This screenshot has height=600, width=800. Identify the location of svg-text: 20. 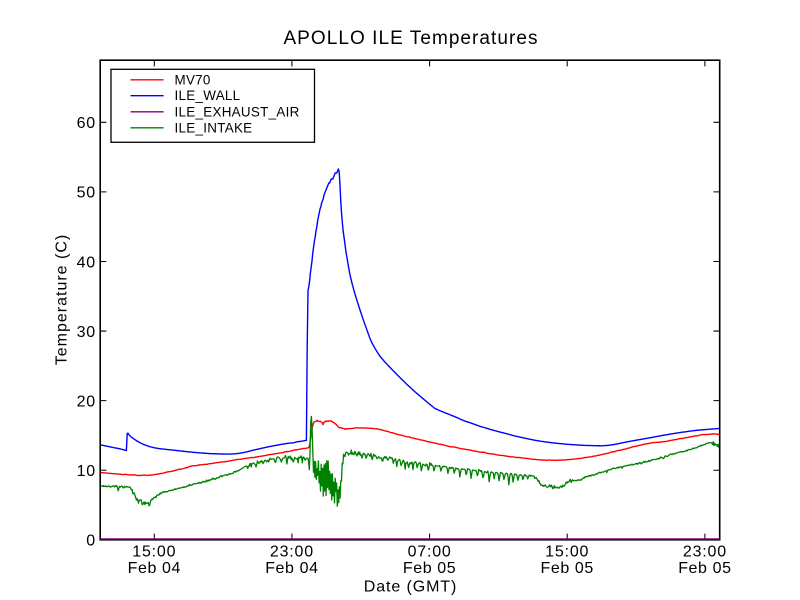
(86, 401).